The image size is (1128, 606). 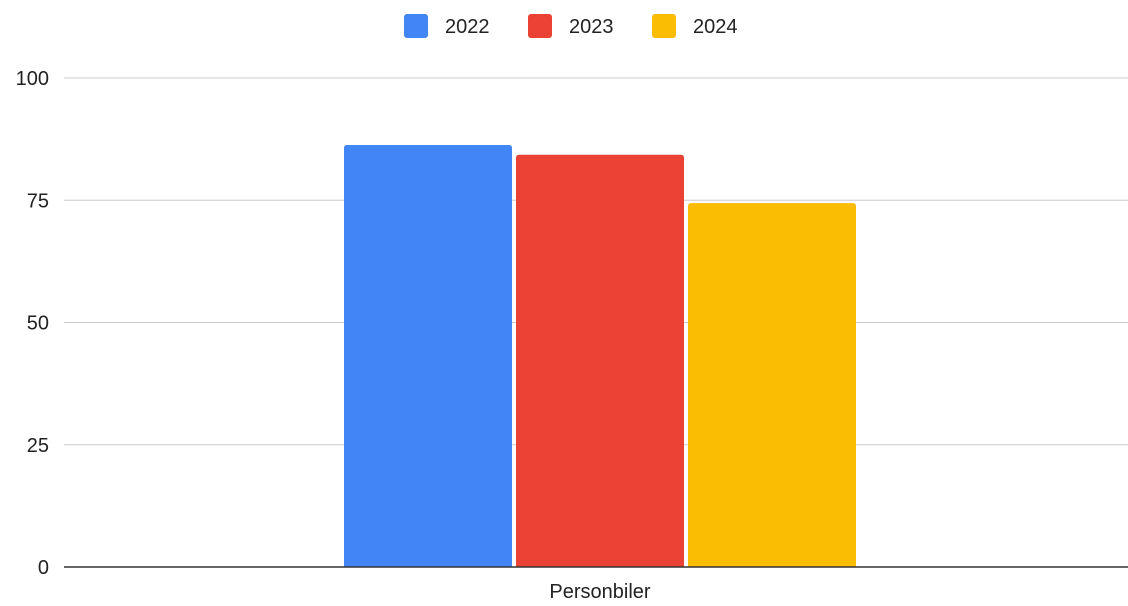 I want to click on y-axis-ticks: 0 25 50 75 100, so click(x=32, y=323).